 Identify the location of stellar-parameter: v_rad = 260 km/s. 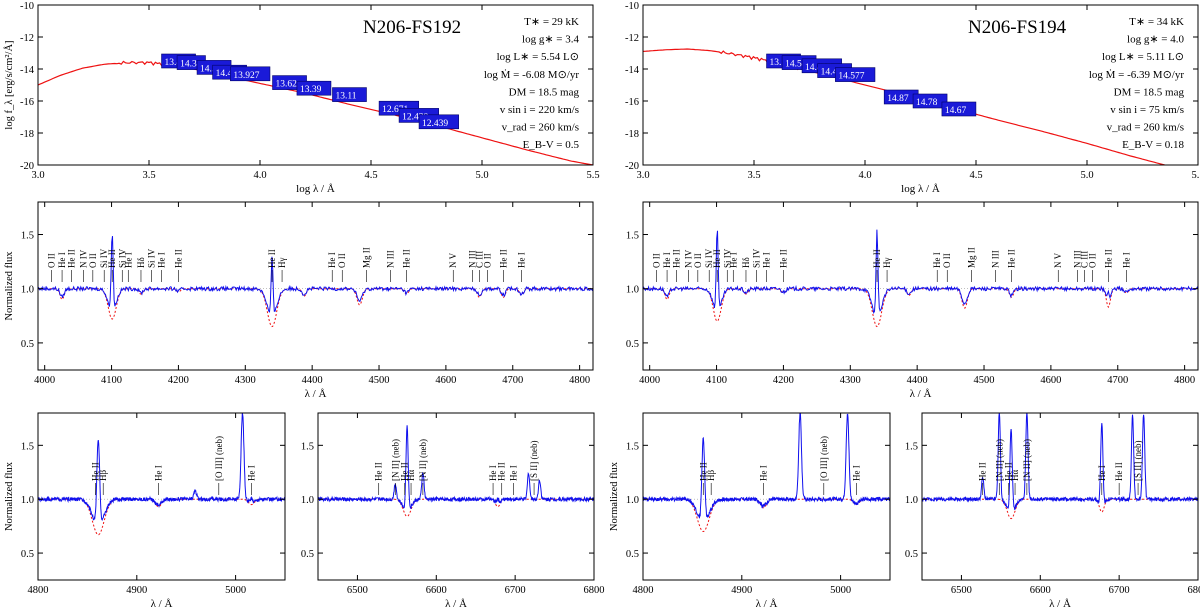
(540, 128).